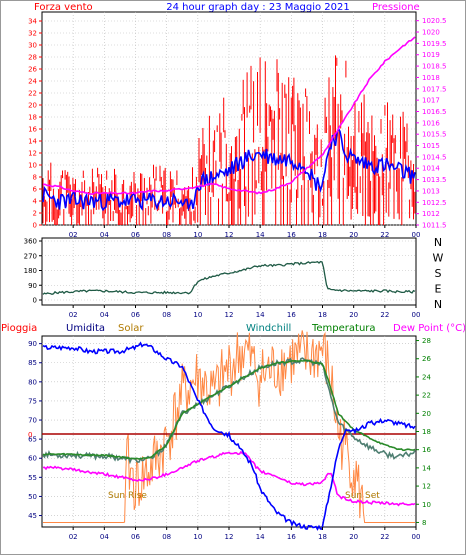 This screenshot has height=555, width=466. What do you see at coordinates (32, 421) in the screenshot?
I see `humidity-tick-label: 70` at bounding box center [32, 421].